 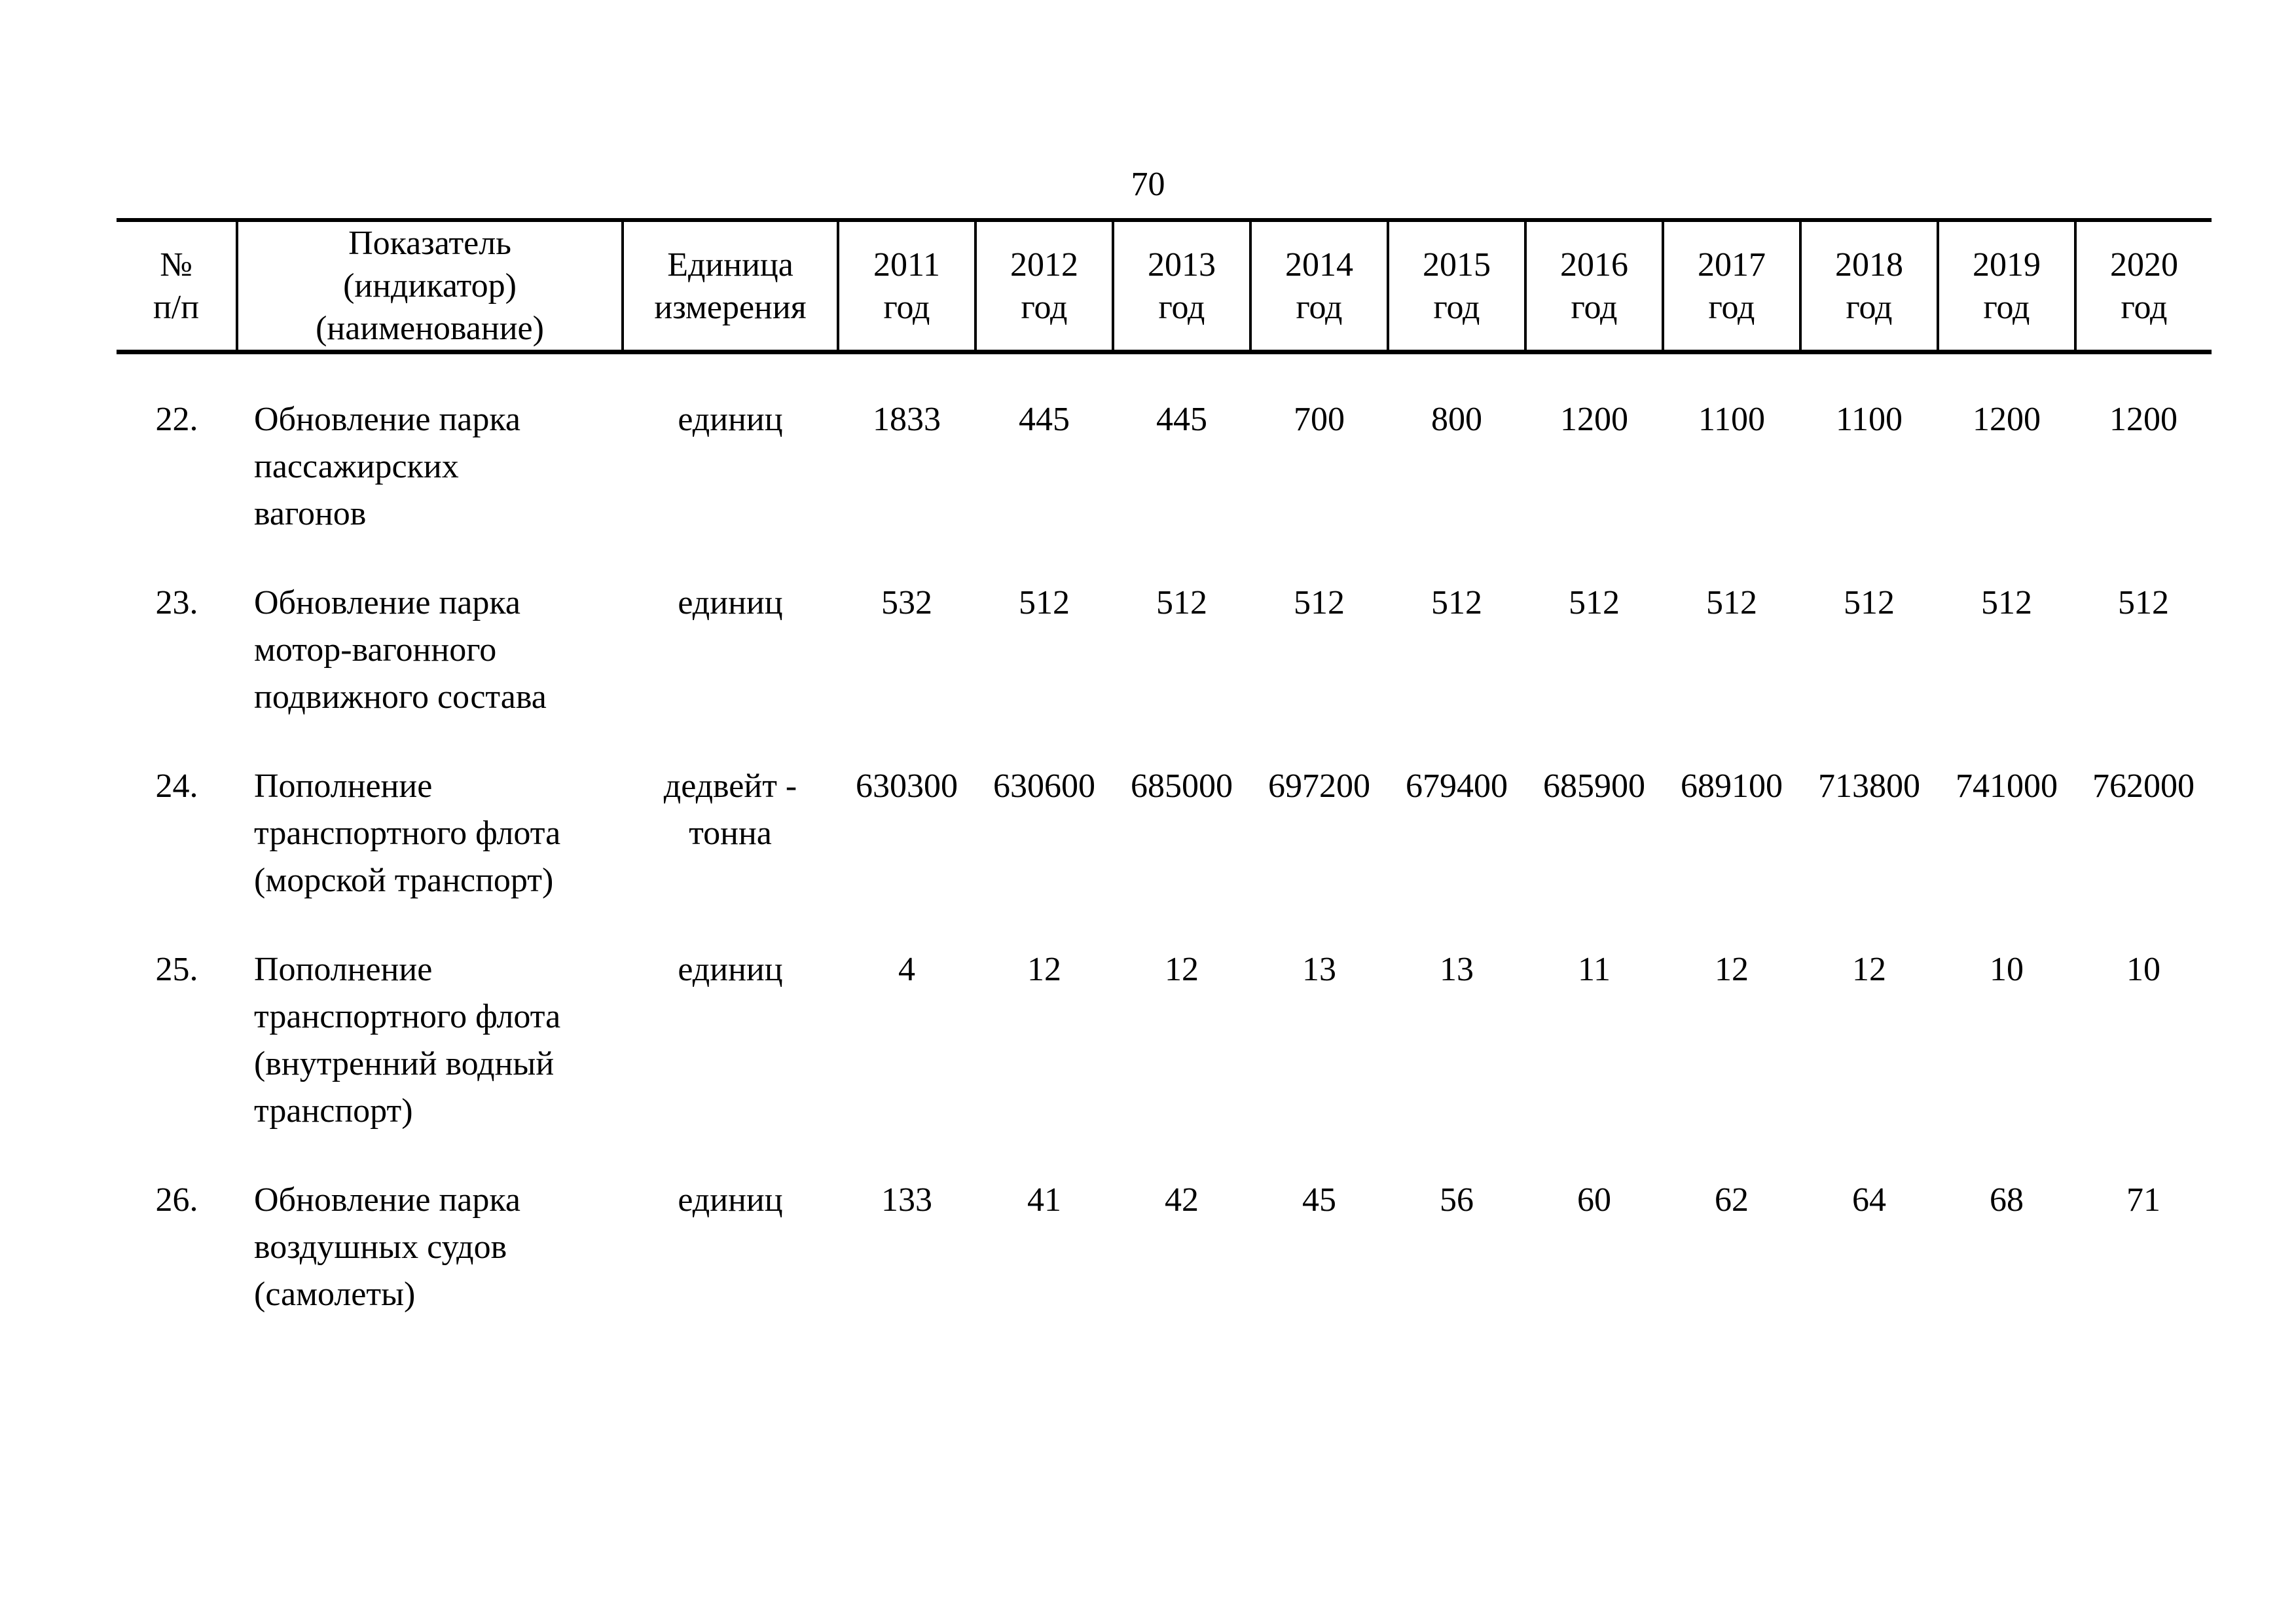 I want to click on year-header-cell: 2012 год, so click(x=1043, y=286).